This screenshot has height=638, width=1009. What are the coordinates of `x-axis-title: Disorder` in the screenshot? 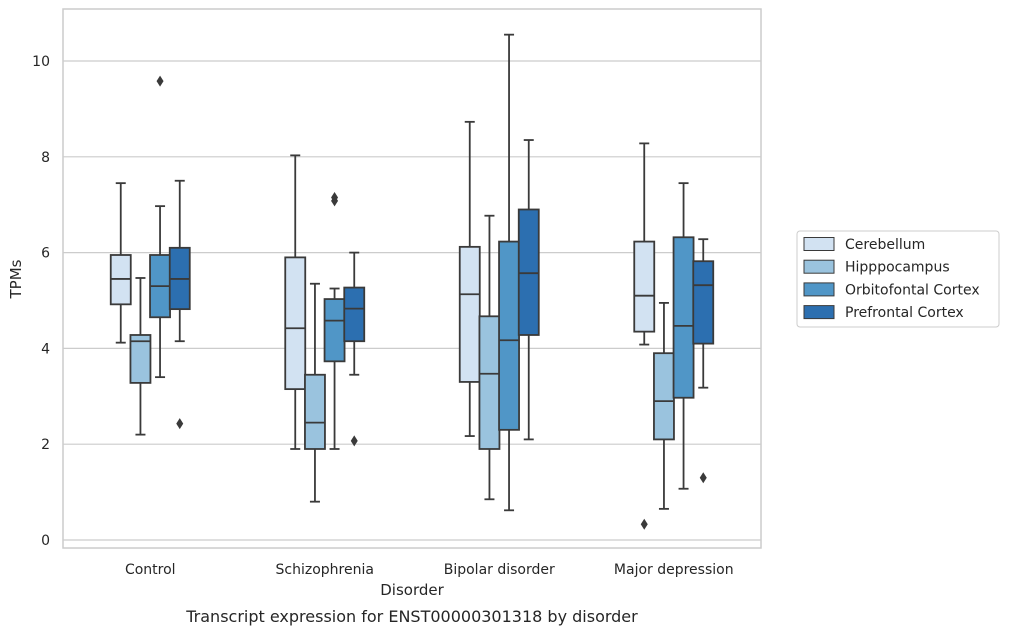 It's located at (412, 590).